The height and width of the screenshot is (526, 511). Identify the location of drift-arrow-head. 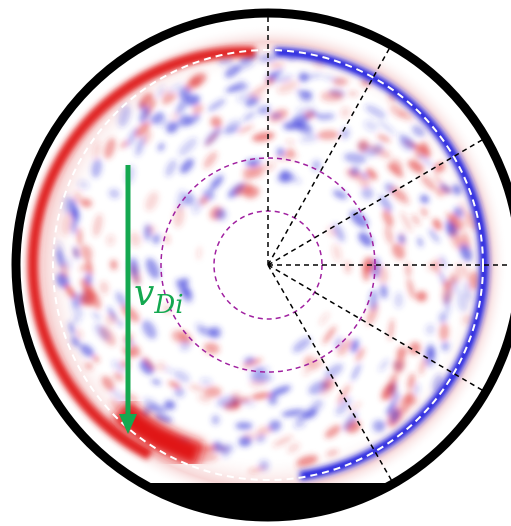
(128, 424).